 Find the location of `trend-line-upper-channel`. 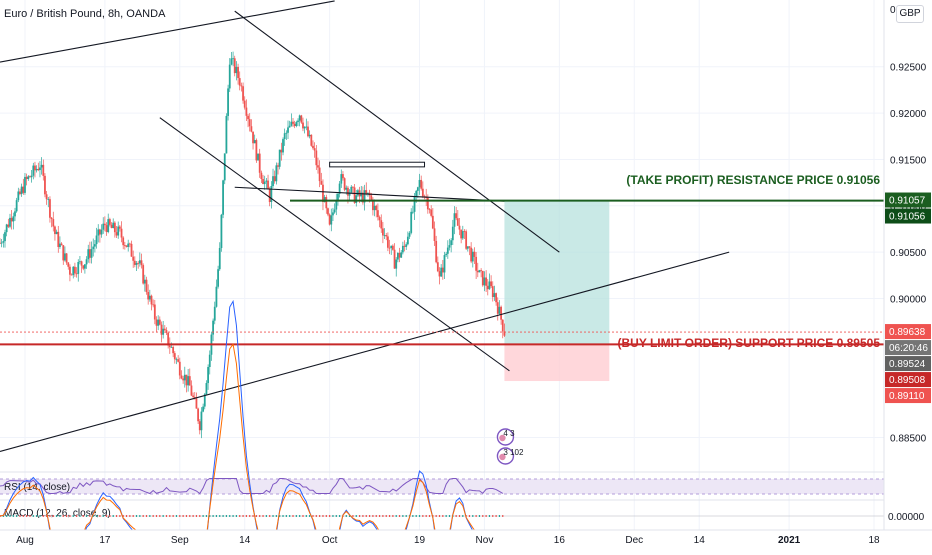

trend-line-upper-channel is located at coordinates (167, 31).